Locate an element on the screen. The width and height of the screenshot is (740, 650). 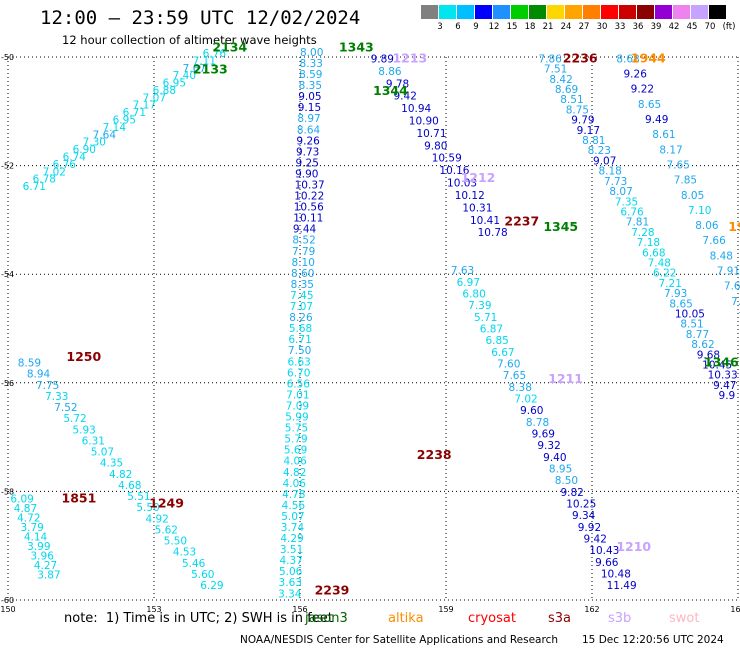
pass-label-altika: 1944 is located at coordinates (648, 57).